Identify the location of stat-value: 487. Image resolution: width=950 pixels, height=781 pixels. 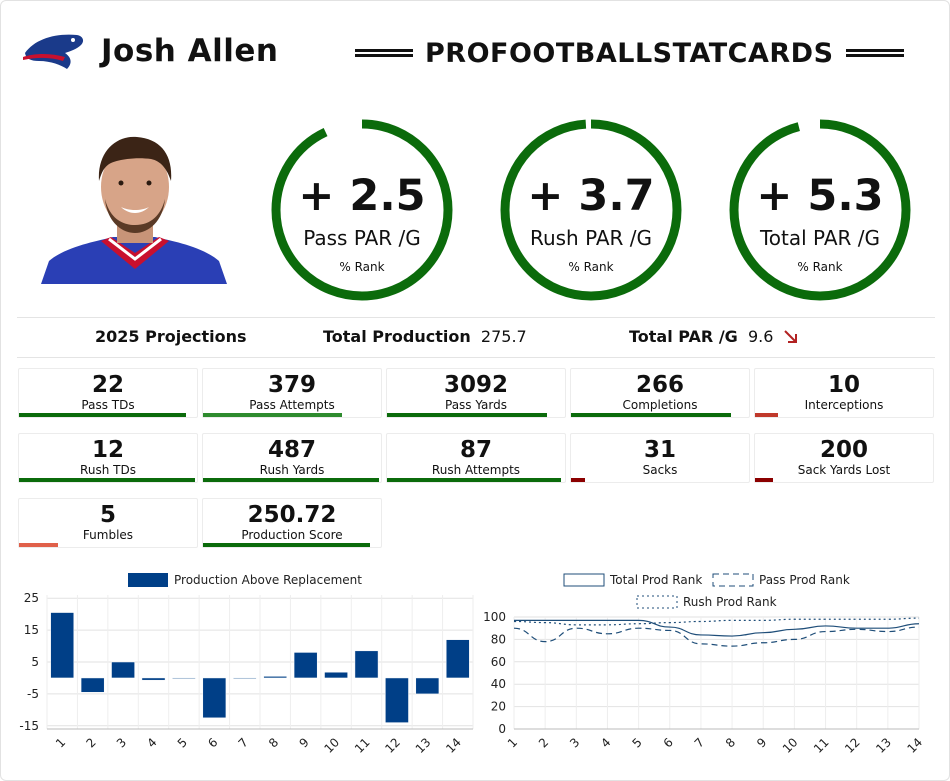
(291, 450).